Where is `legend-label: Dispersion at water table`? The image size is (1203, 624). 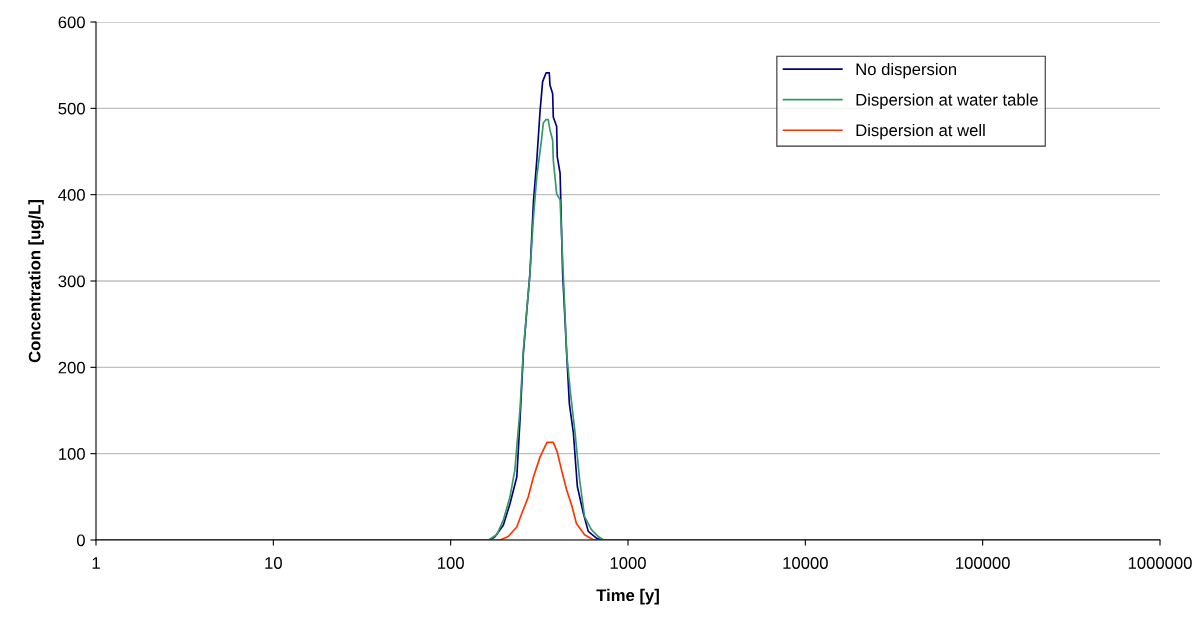 legend-label: Dispersion at water table is located at coordinates (947, 101).